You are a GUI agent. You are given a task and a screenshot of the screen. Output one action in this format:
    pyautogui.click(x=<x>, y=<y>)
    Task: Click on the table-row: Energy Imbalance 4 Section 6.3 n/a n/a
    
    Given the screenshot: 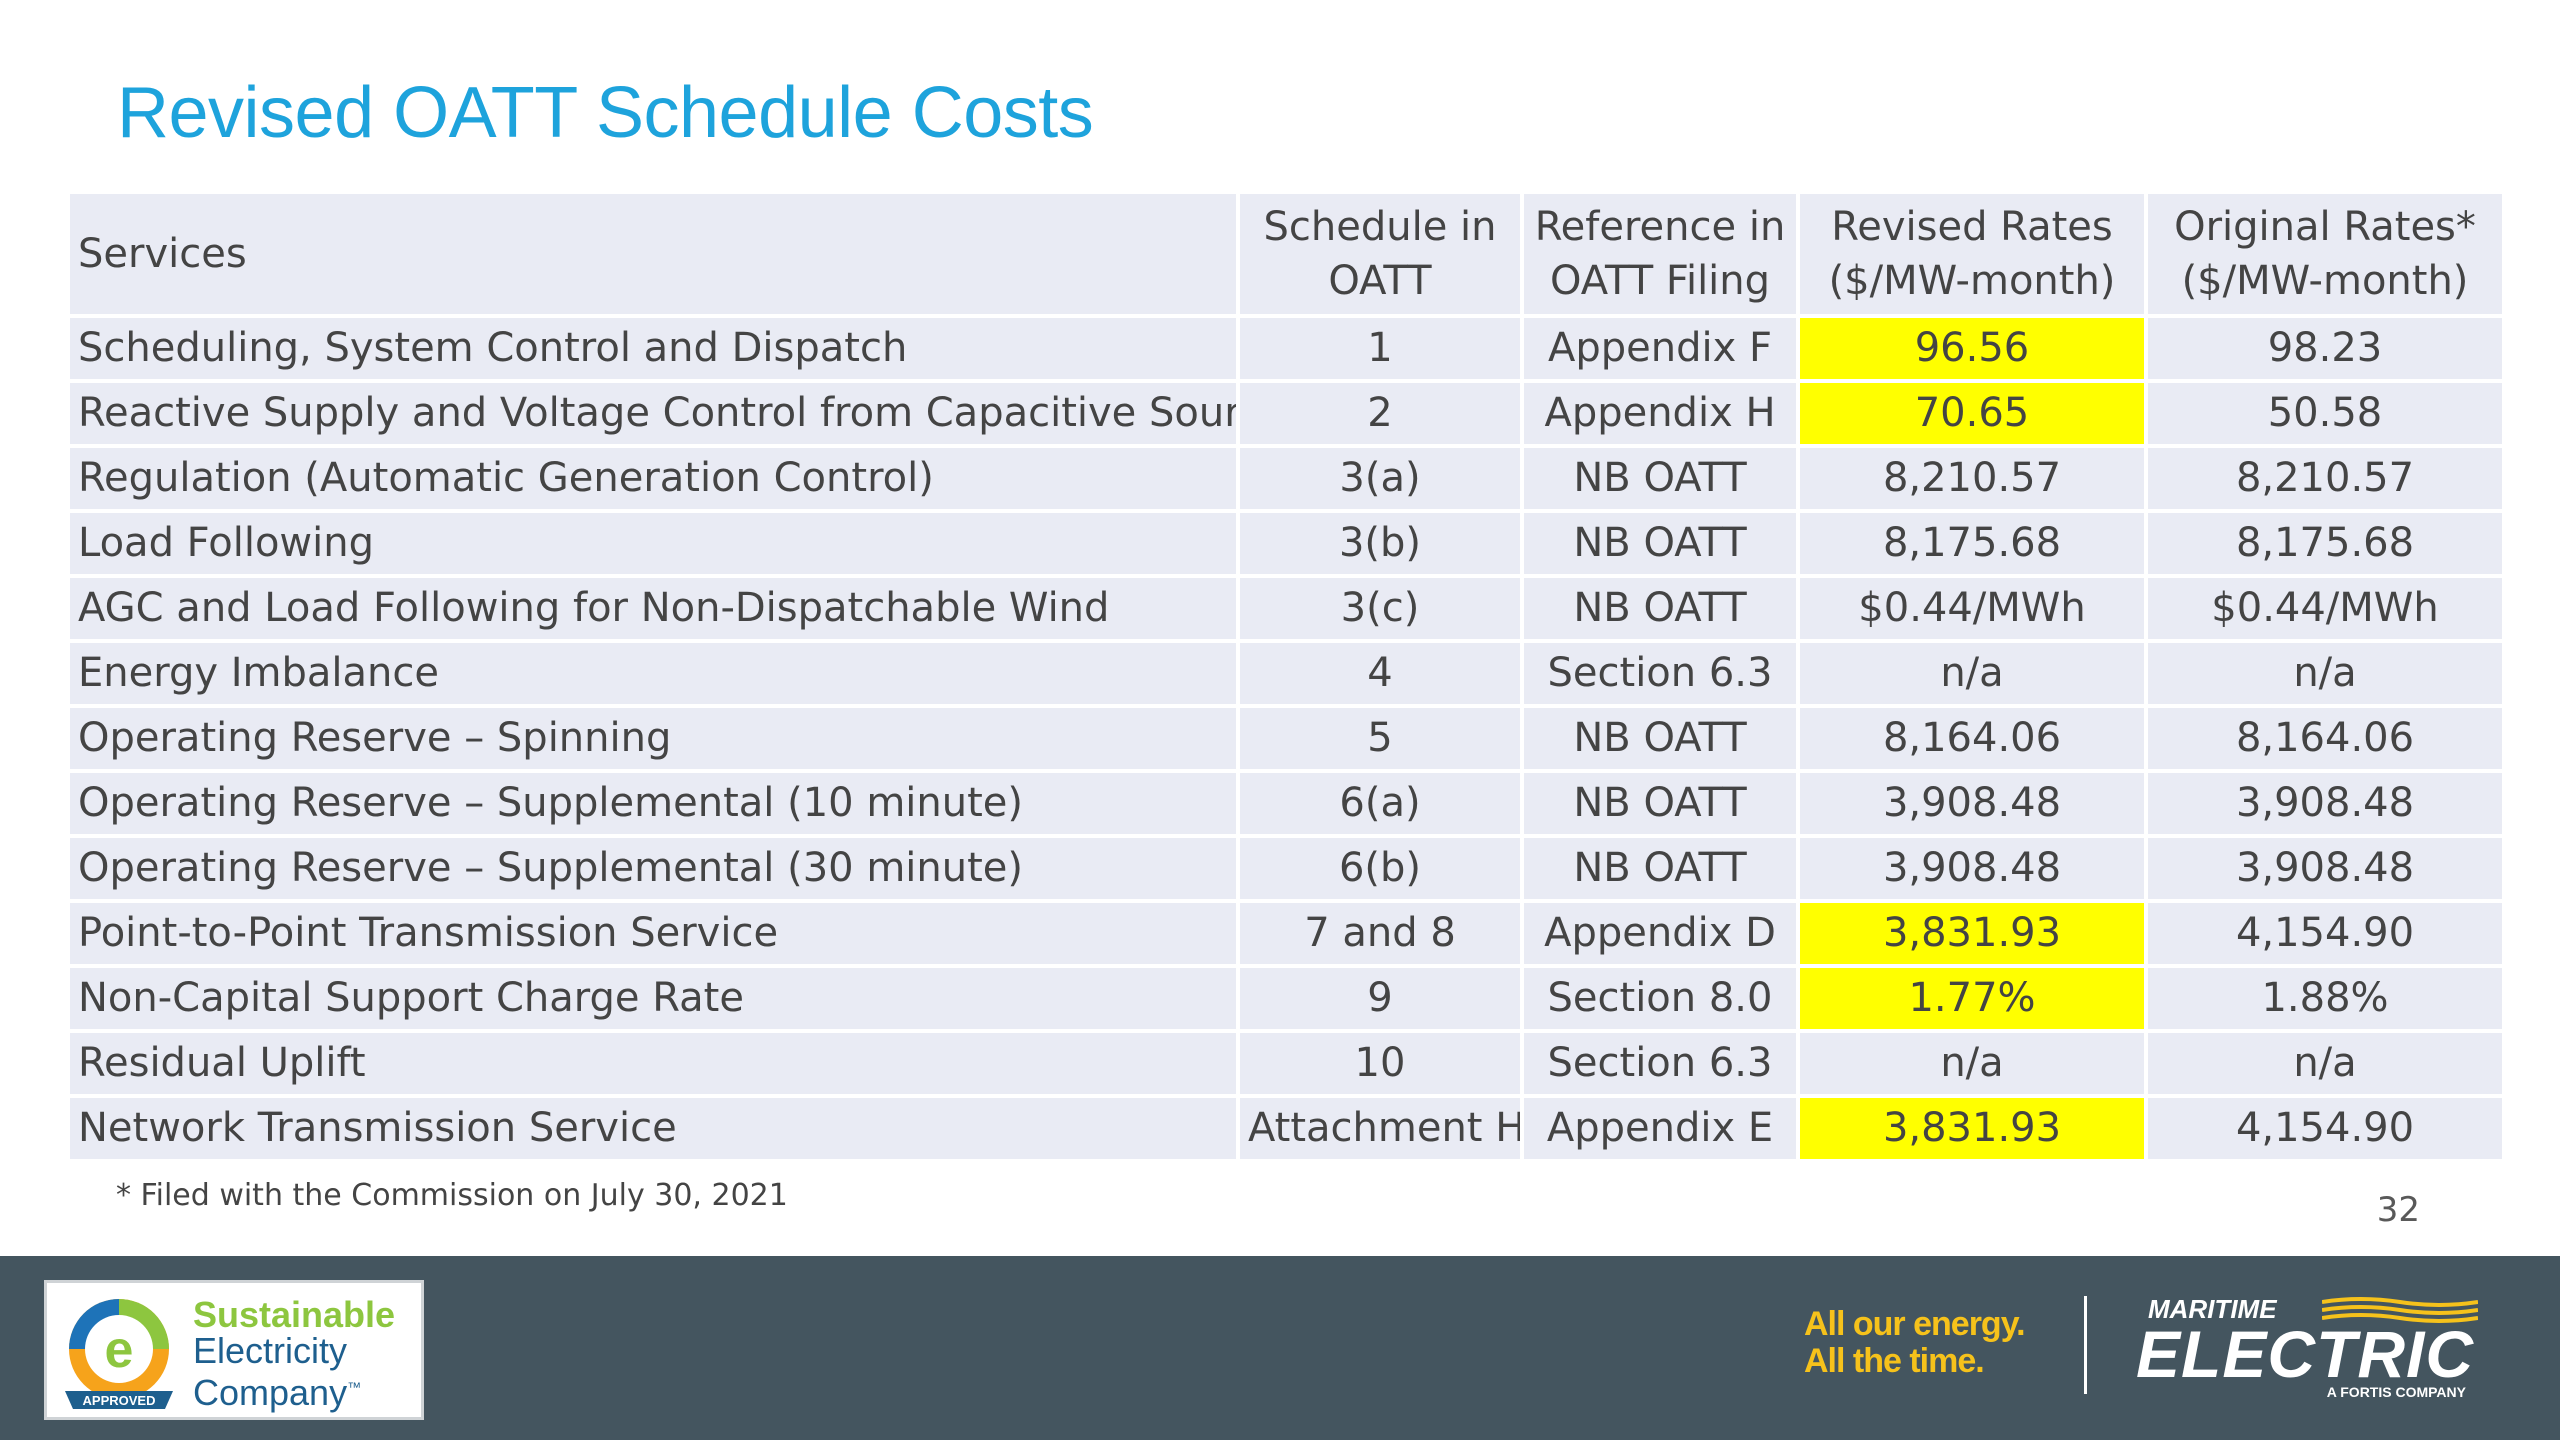 What is the action you would take?
    pyautogui.click(x=1286, y=673)
    